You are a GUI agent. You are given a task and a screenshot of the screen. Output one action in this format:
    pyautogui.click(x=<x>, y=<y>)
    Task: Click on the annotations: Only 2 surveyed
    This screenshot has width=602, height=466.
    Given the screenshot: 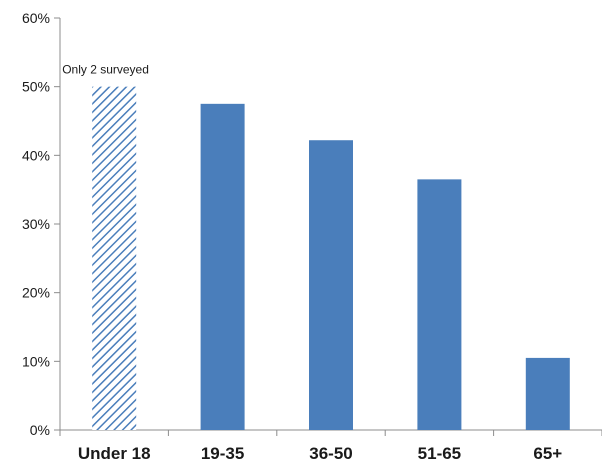 What is the action you would take?
    pyautogui.click(x=105, y=70)
    